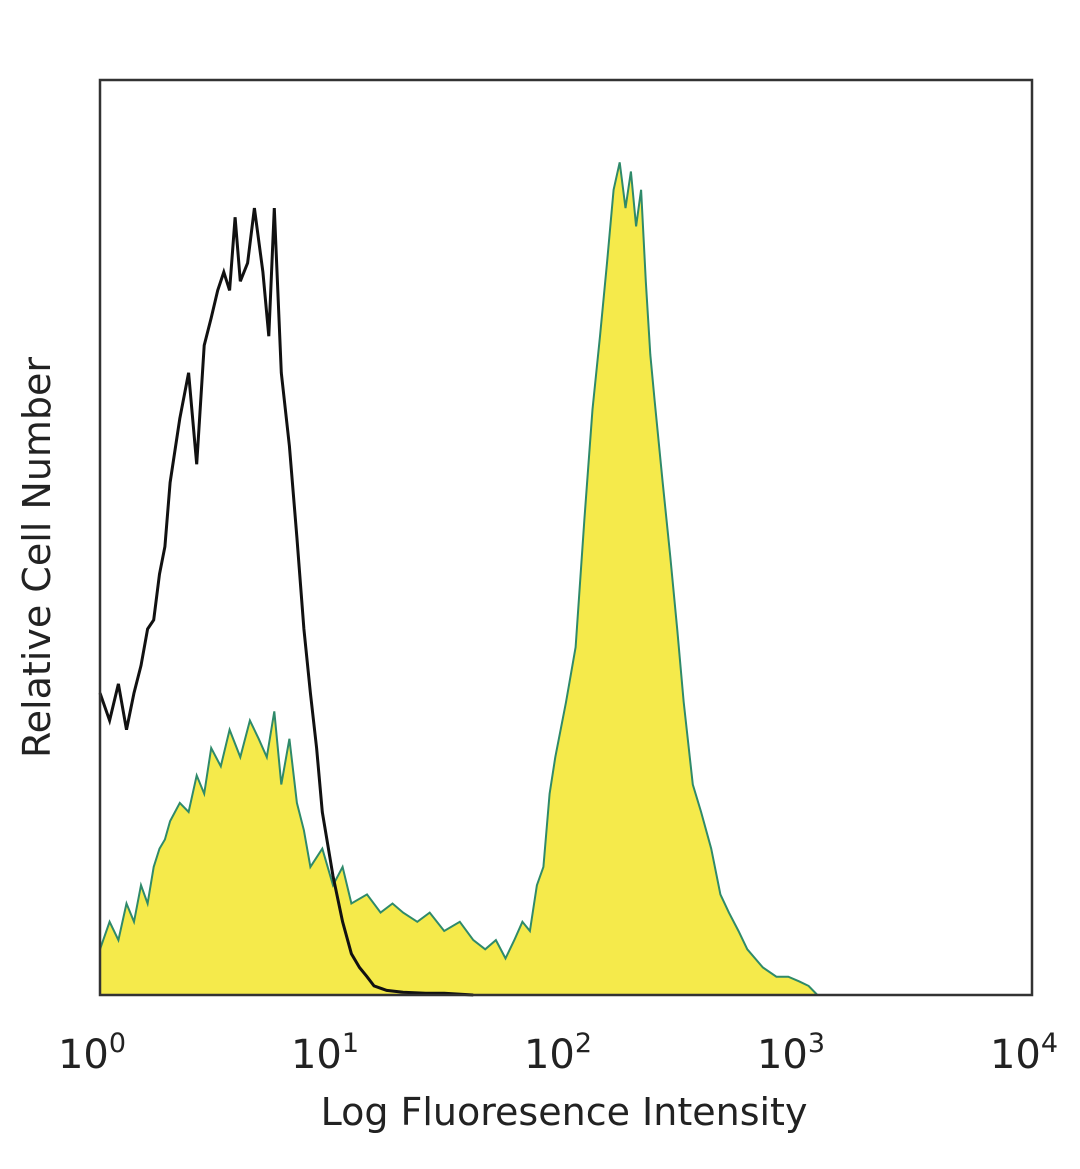 Image resolution: width=1080 pixels, height=1169 pixels. Describe the element at coordinates (92, 1053) in the screenshot. I see `x-tick-label: 100` at that location.